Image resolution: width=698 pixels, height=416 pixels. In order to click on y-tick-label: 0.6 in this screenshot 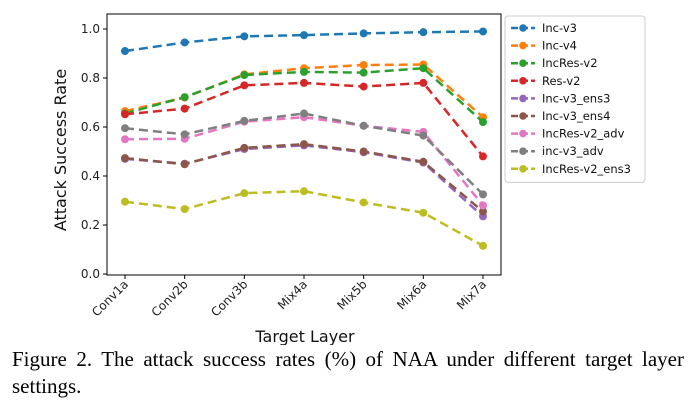, I will do `click(90, 127)`.